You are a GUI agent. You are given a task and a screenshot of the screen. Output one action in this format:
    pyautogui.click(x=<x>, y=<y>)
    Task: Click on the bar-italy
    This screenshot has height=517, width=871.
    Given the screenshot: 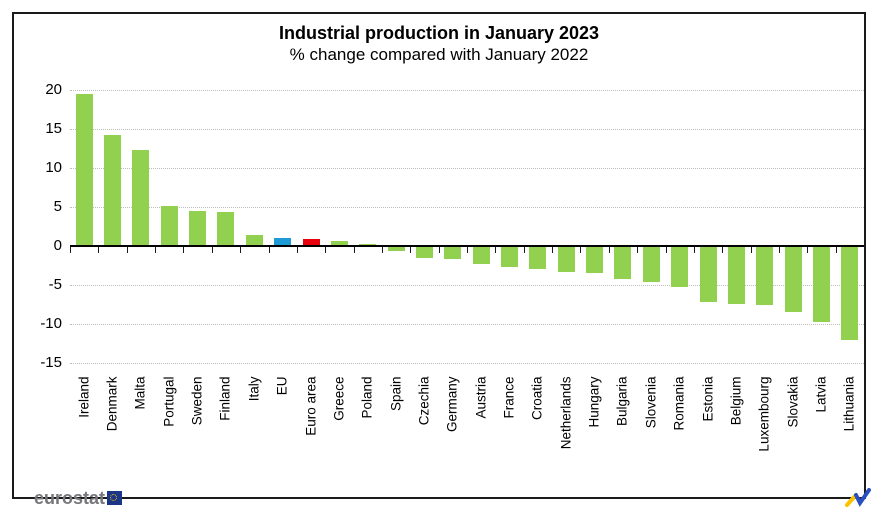 What is the action you would take?
    pyautogui.click(x=254, y=240)
    